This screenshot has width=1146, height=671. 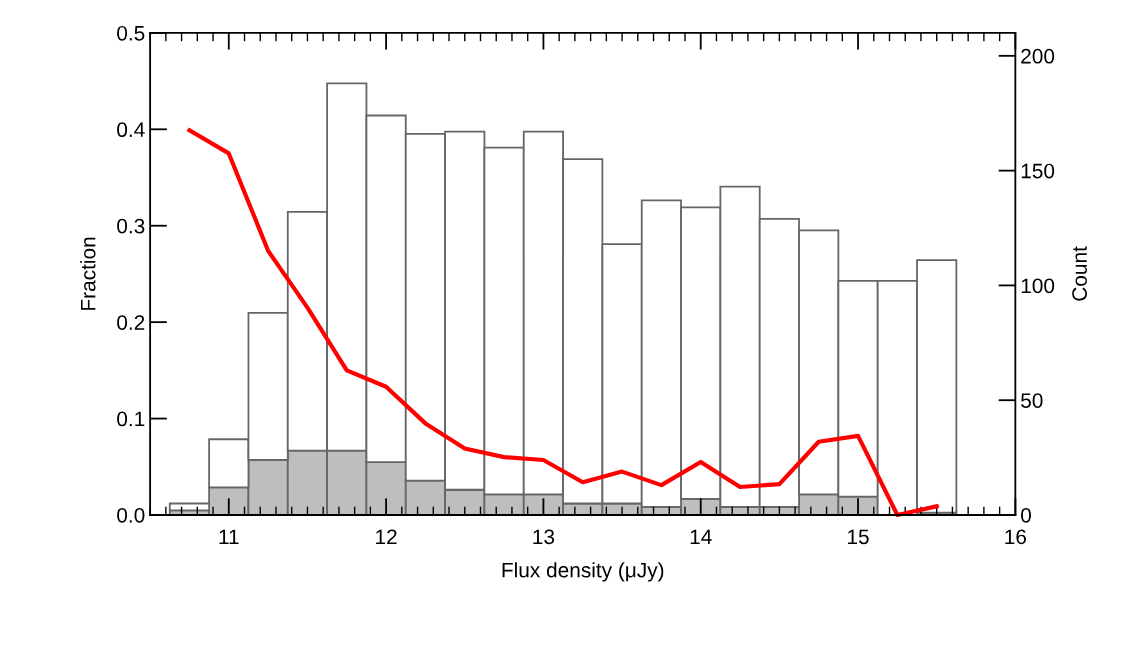 What do you see at coordinates (229, 536) in the screenshot?
I see `x-tick-label: 11` at bounding box center [229, 536].